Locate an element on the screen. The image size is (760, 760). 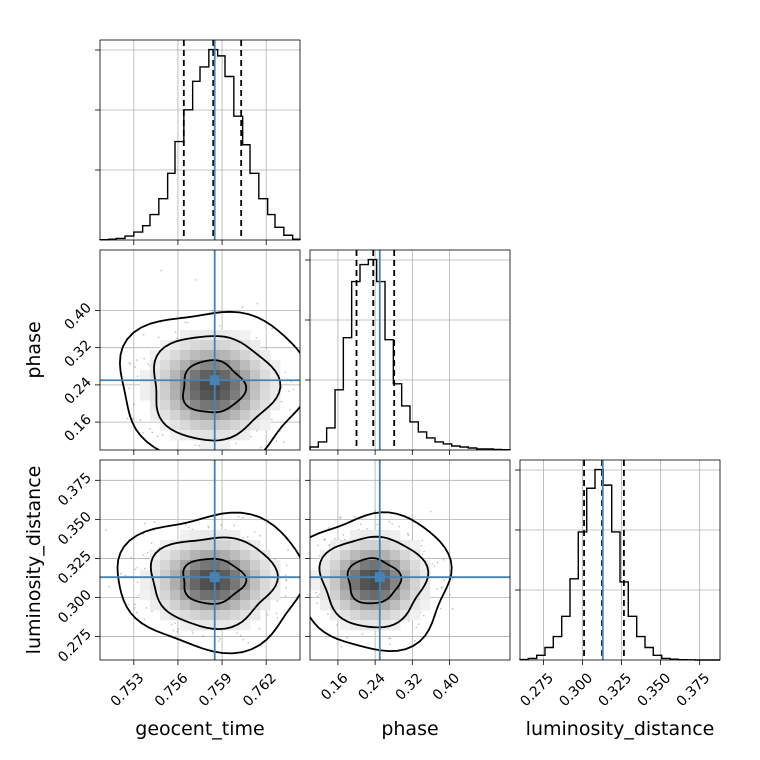
density-geocent_time-phase is located at coordinates (215, 364).